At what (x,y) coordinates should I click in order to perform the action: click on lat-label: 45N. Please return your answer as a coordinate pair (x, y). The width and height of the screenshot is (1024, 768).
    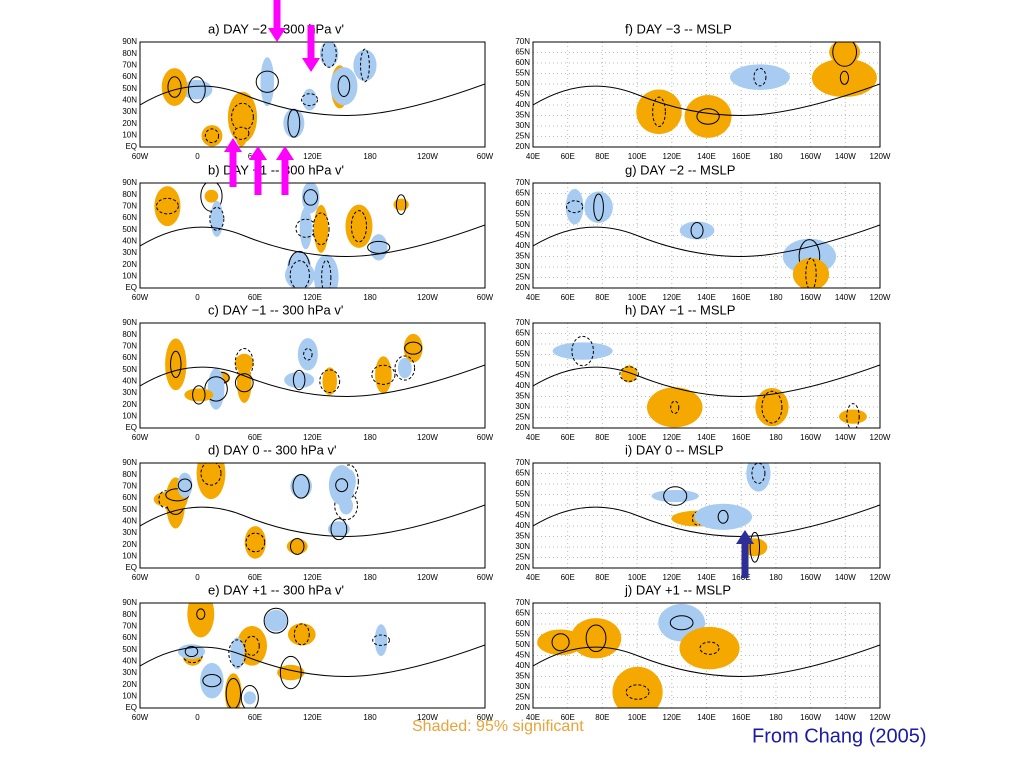
    Looking at the image, I should click on (522, 235).